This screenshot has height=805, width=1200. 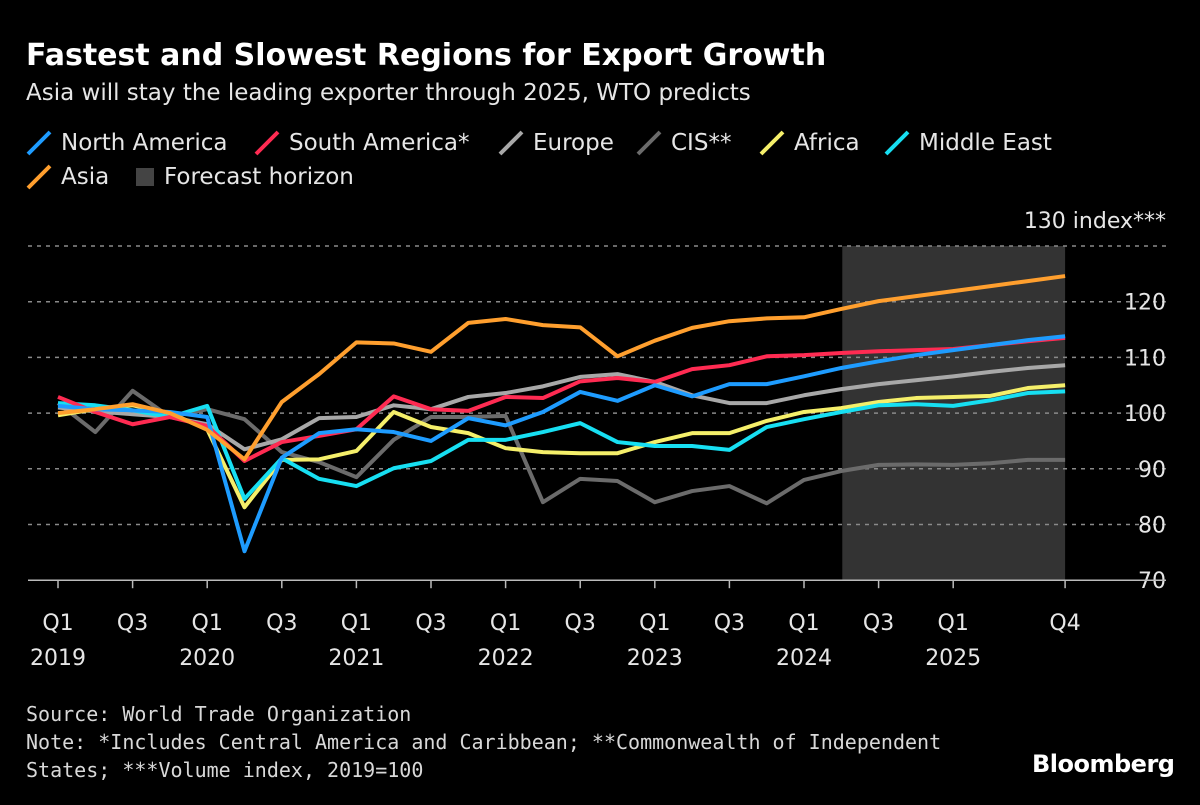 What do you see at coordinates (207, 658) in the screenshot?
I see `x-tick-year-label: 2020` at bounding box center [207, 658].